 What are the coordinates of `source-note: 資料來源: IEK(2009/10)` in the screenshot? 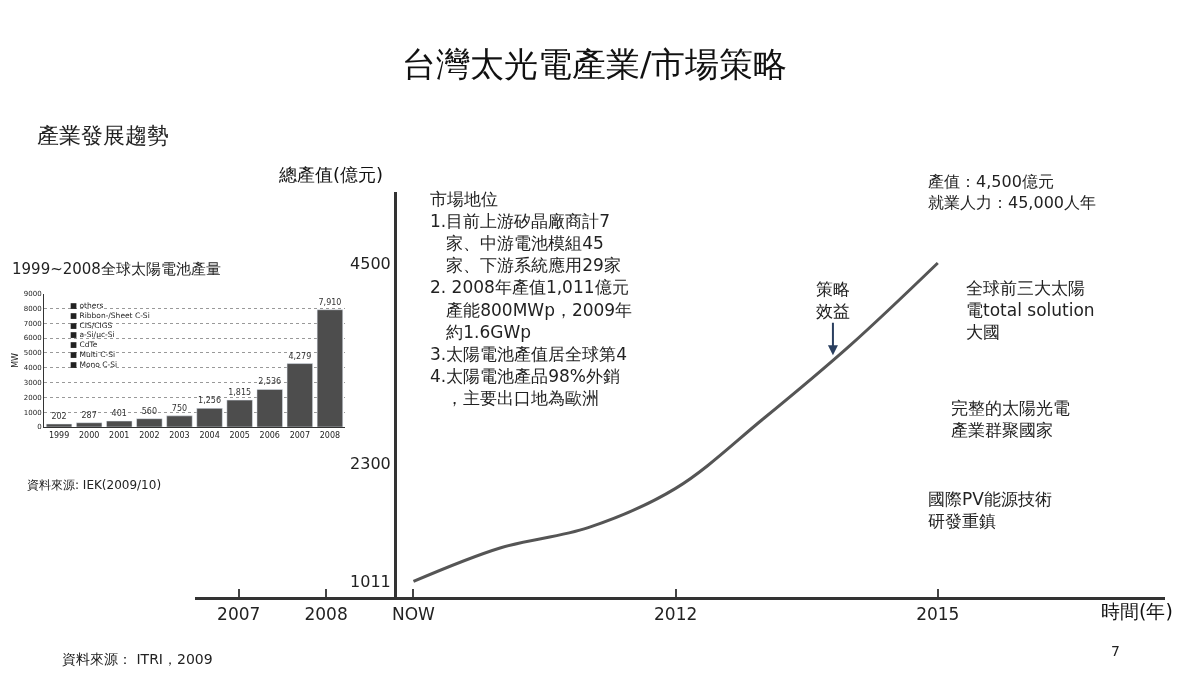 It's located at (94, 485).